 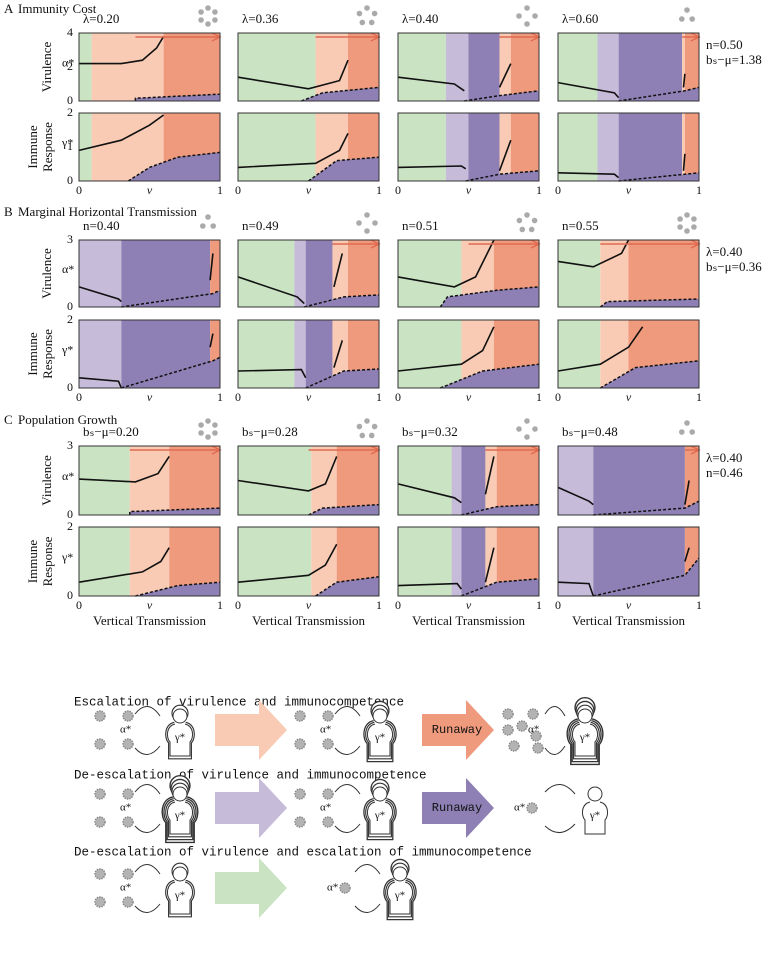 I want to click on panel-label: bₛ−μ=0.28, so click(x=270, y=431).